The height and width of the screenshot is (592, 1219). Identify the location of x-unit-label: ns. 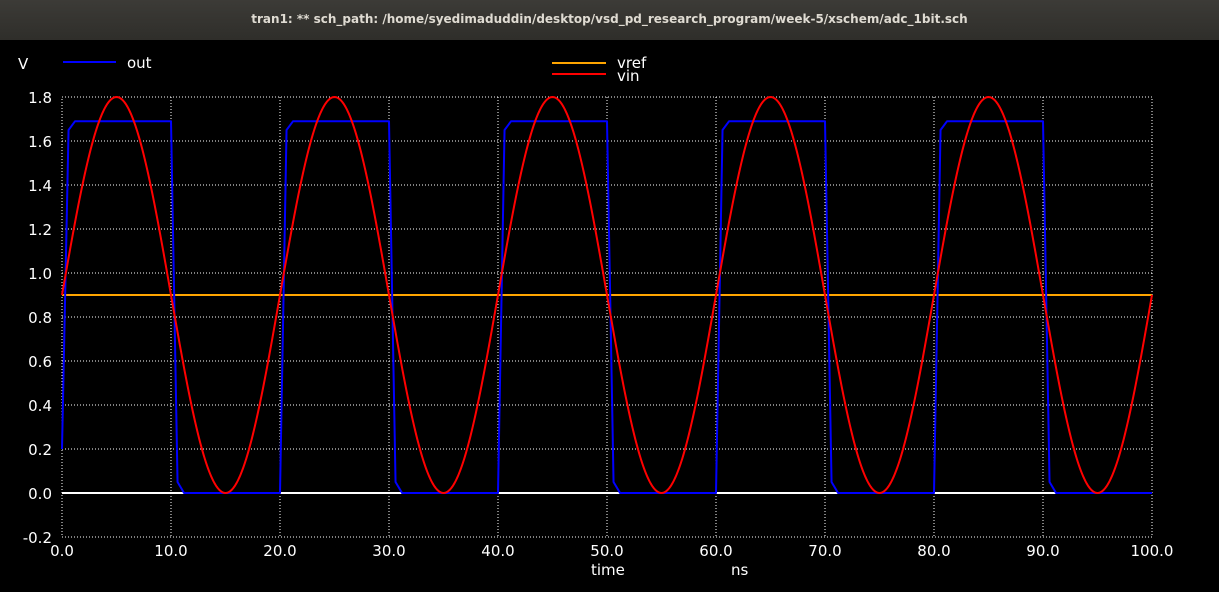
(740, 570).